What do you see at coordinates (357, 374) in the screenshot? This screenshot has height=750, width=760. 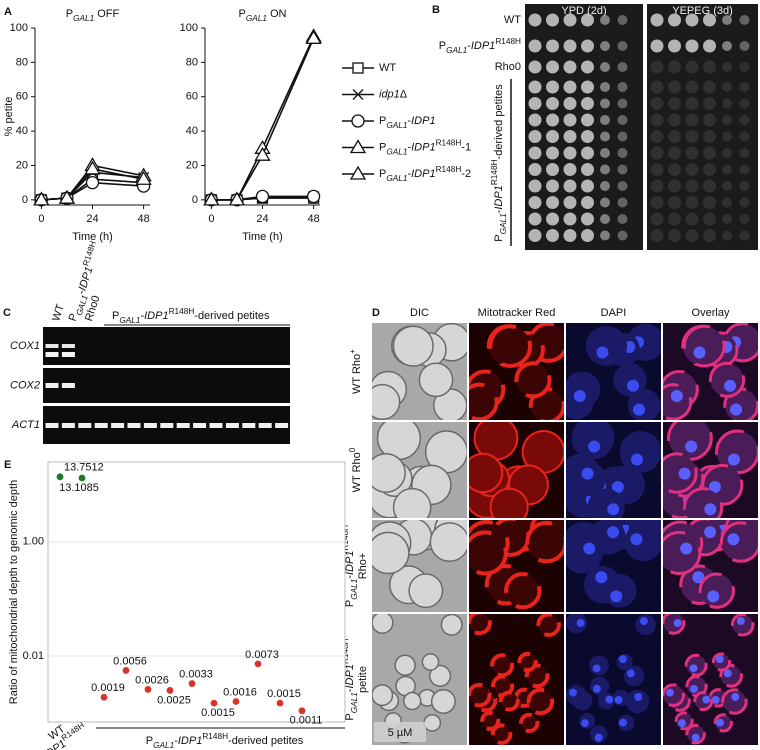 I see `row-label-part: WT Rho` at bounding box center [357, 374].